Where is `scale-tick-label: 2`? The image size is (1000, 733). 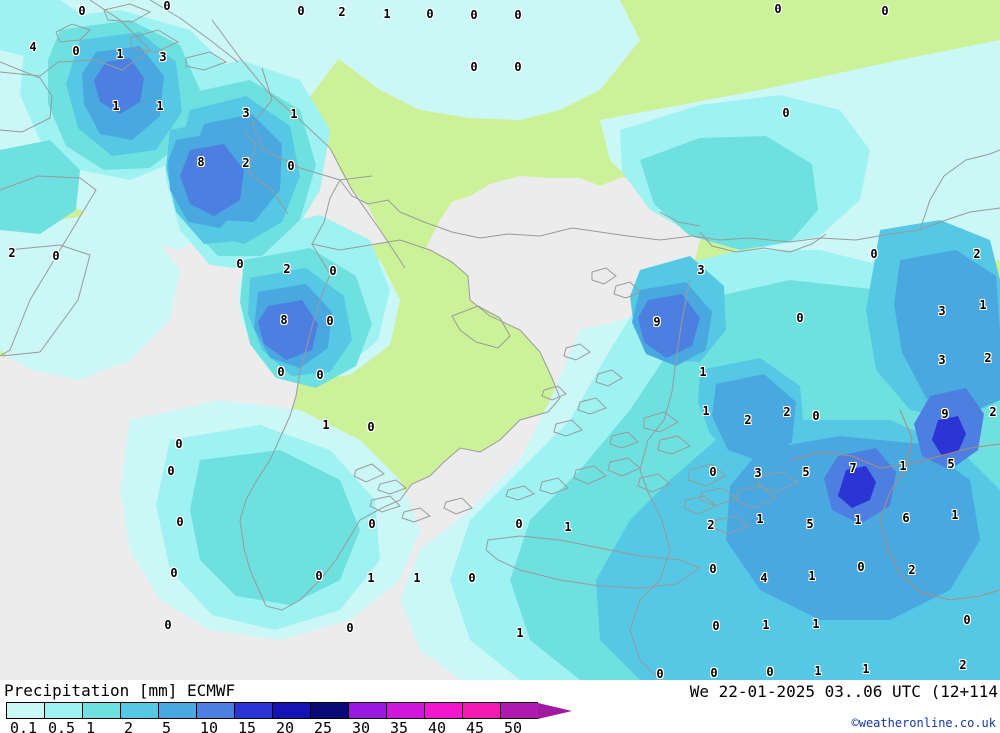
scale-tick-label: 2 is located at coordinates (129, 726).